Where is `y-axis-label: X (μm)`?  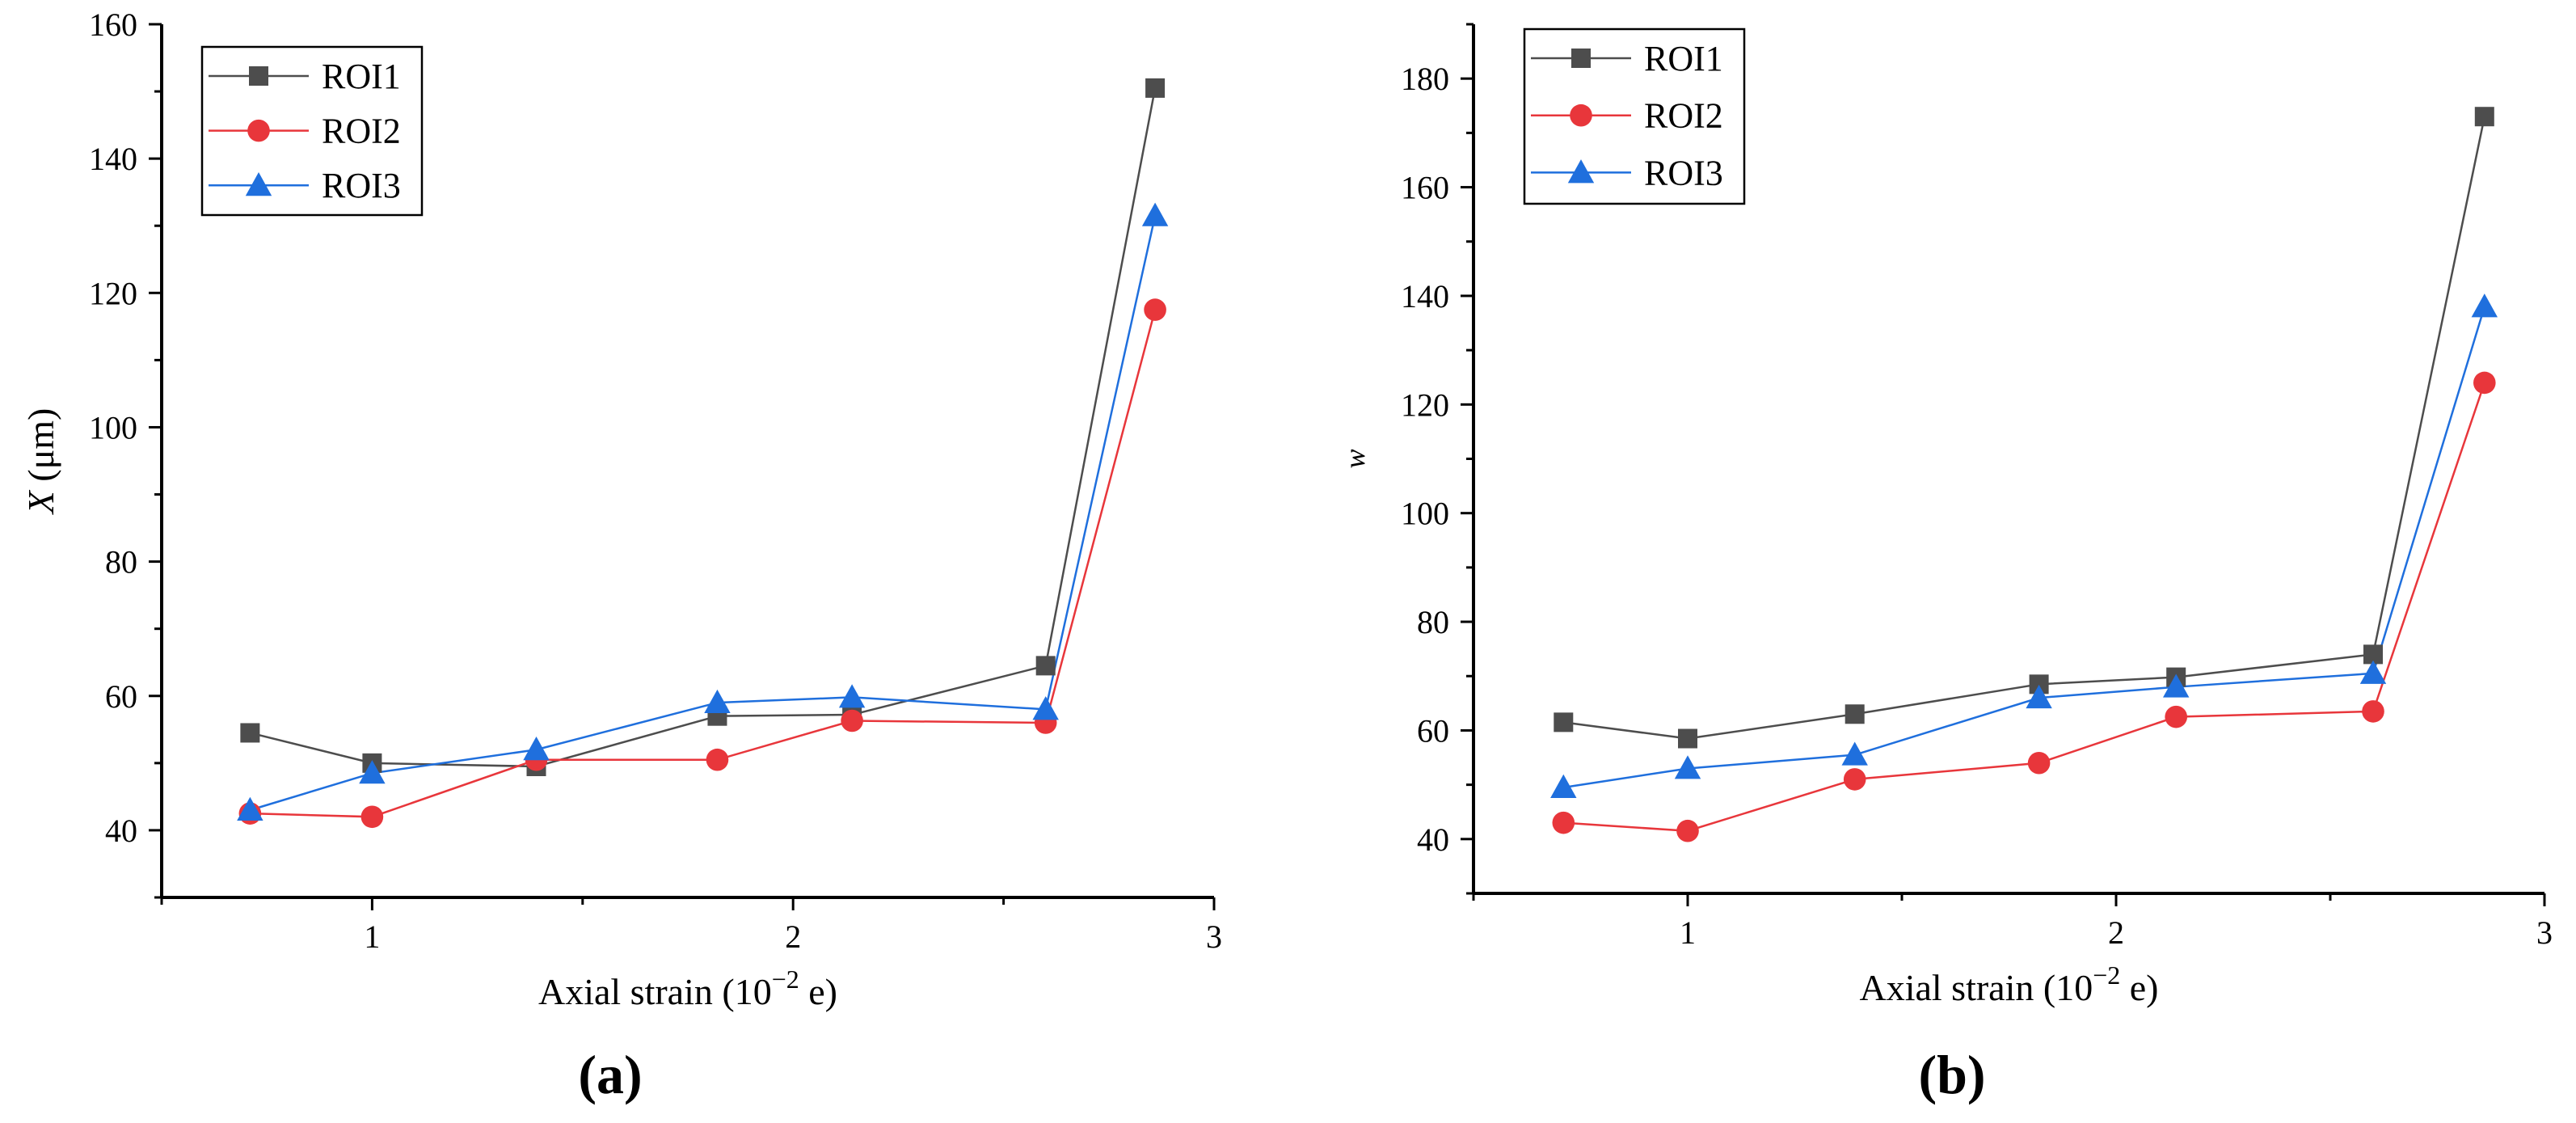
y-axis-label: X (μm) is located at coordinates (40, 462).